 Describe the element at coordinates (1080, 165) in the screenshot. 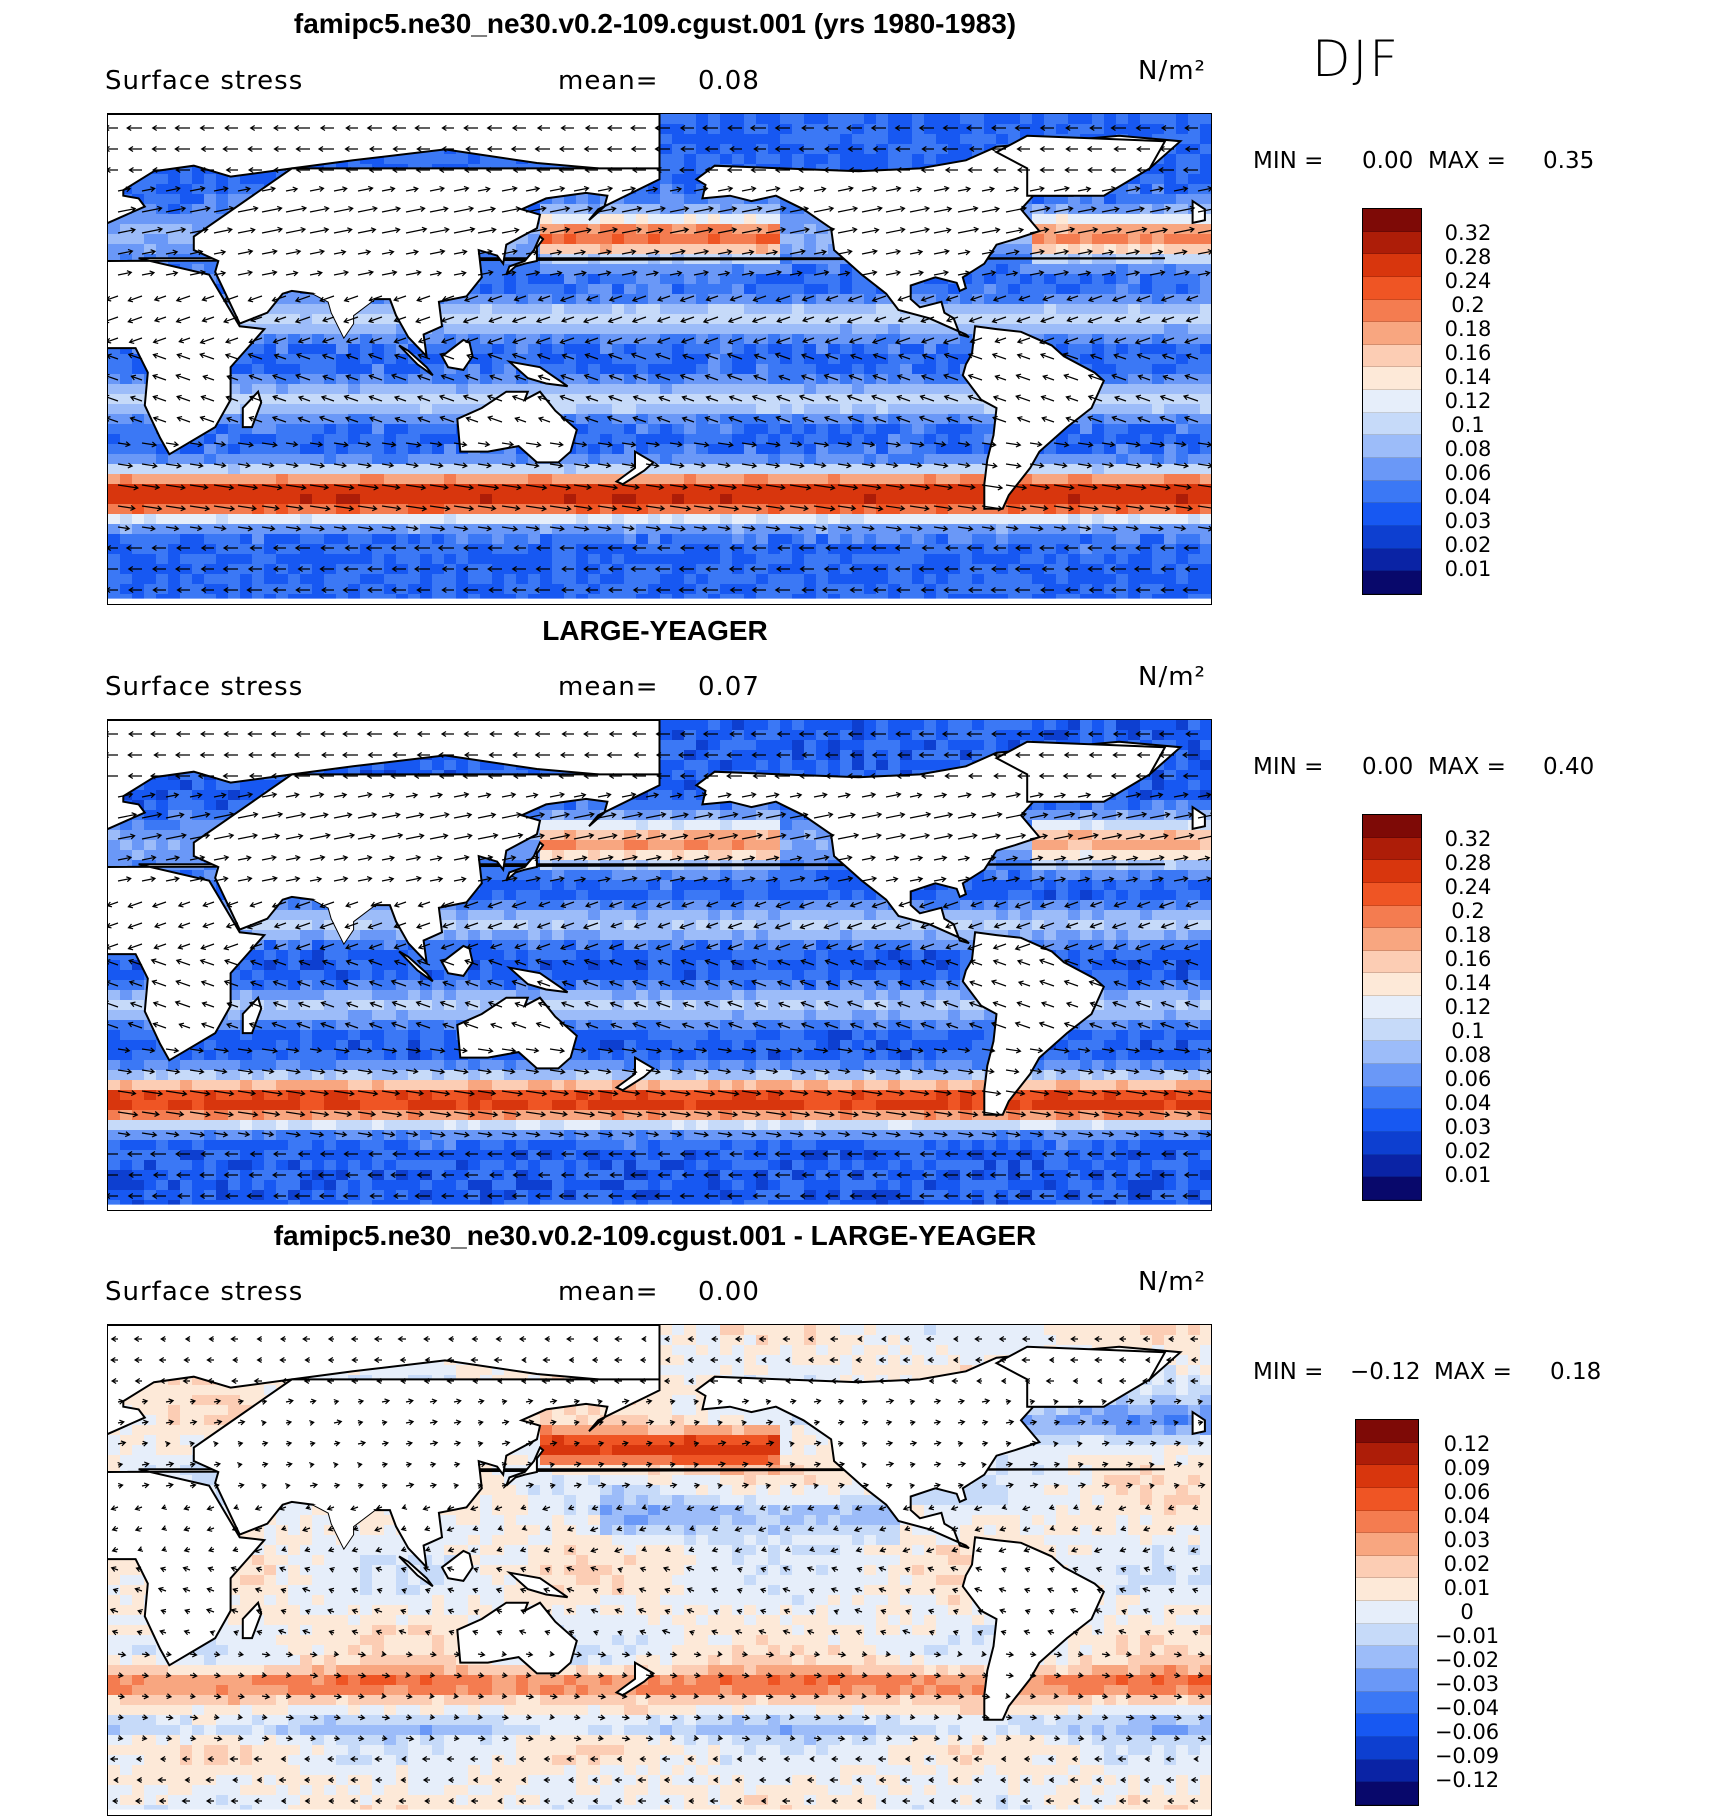

I see `landmass-greenland` at that location.